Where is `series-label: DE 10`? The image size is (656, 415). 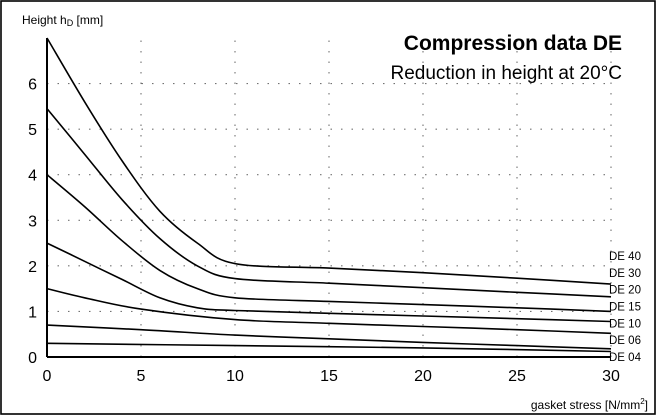 series-label: DE 10 is located at coordinates (625, 324).